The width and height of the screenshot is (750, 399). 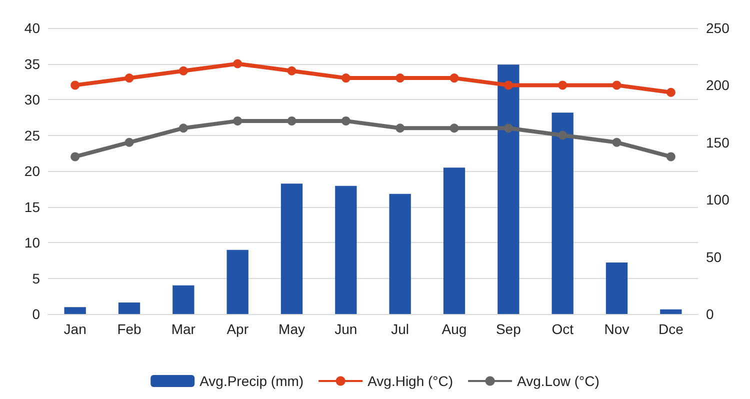 I want to click on y-tick-label: 40, so click(x=32, y=28).